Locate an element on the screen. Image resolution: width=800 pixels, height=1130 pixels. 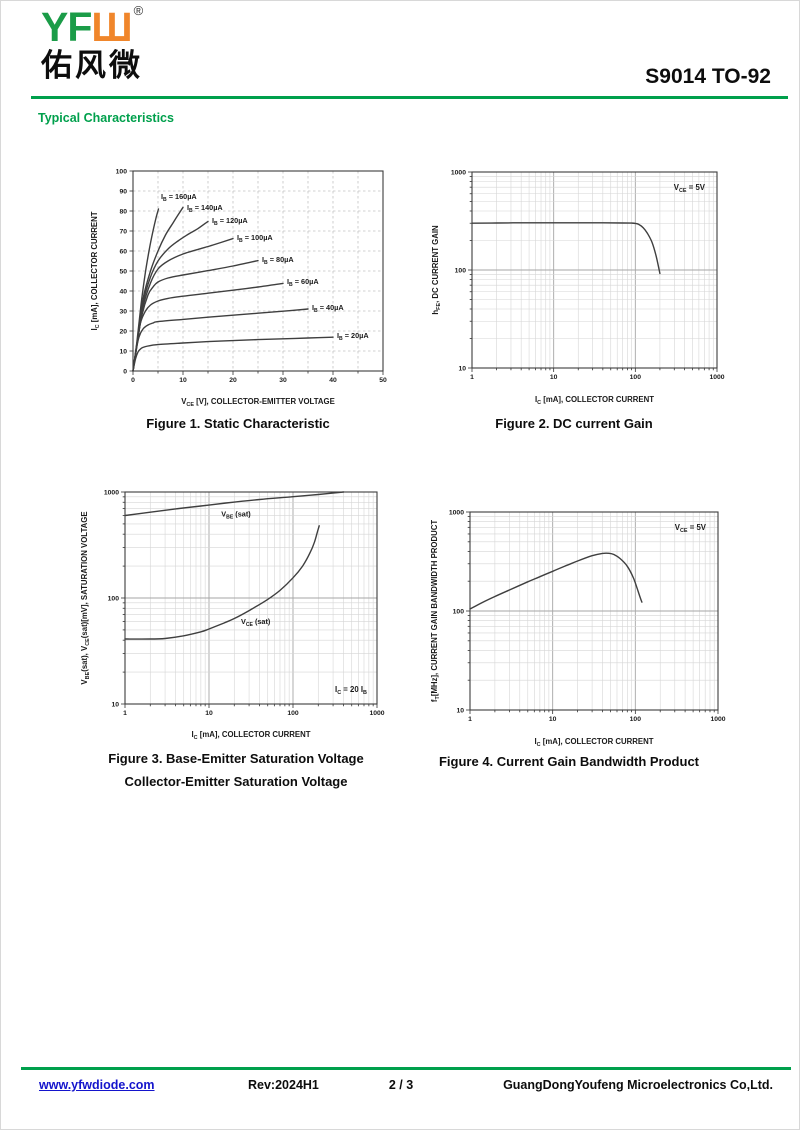
registered-trademark-icon: ® is located at coordinates (138, 10).